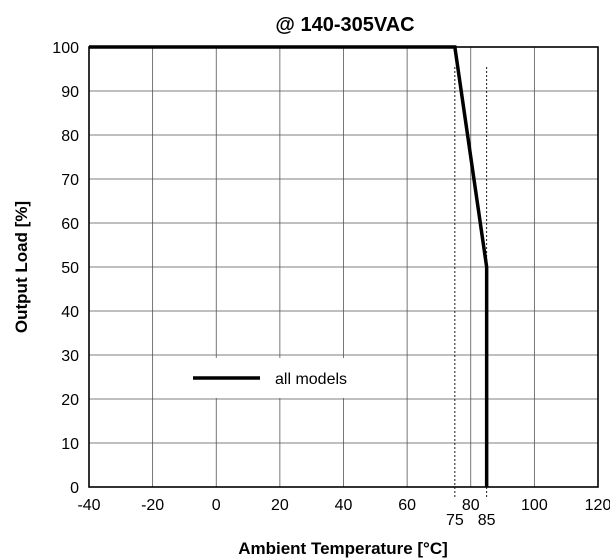  Describe the element at coordinates (70, 312) in the screenshot. I see `y-tick-label: 40` at that location.